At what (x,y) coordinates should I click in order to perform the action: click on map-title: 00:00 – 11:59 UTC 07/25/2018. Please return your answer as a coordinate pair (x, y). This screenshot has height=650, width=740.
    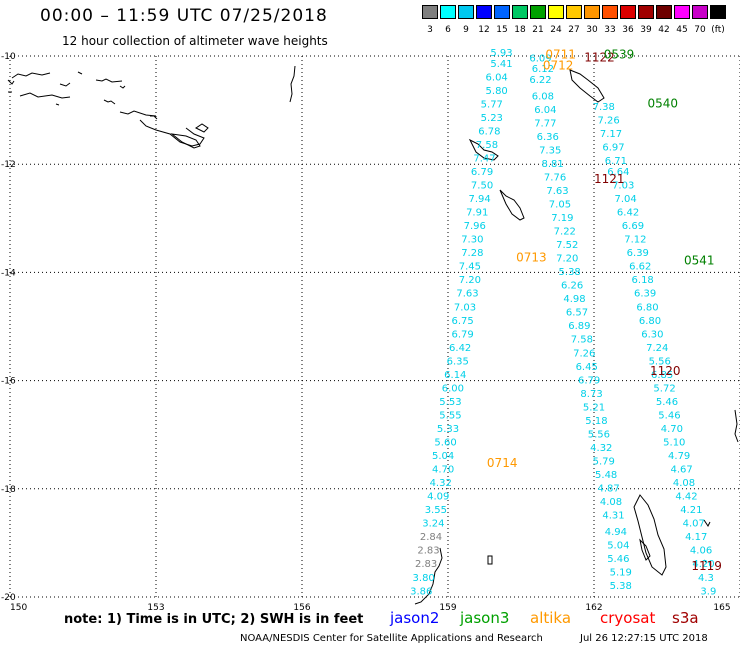
    Looking at the image, I should click on (184, 16).